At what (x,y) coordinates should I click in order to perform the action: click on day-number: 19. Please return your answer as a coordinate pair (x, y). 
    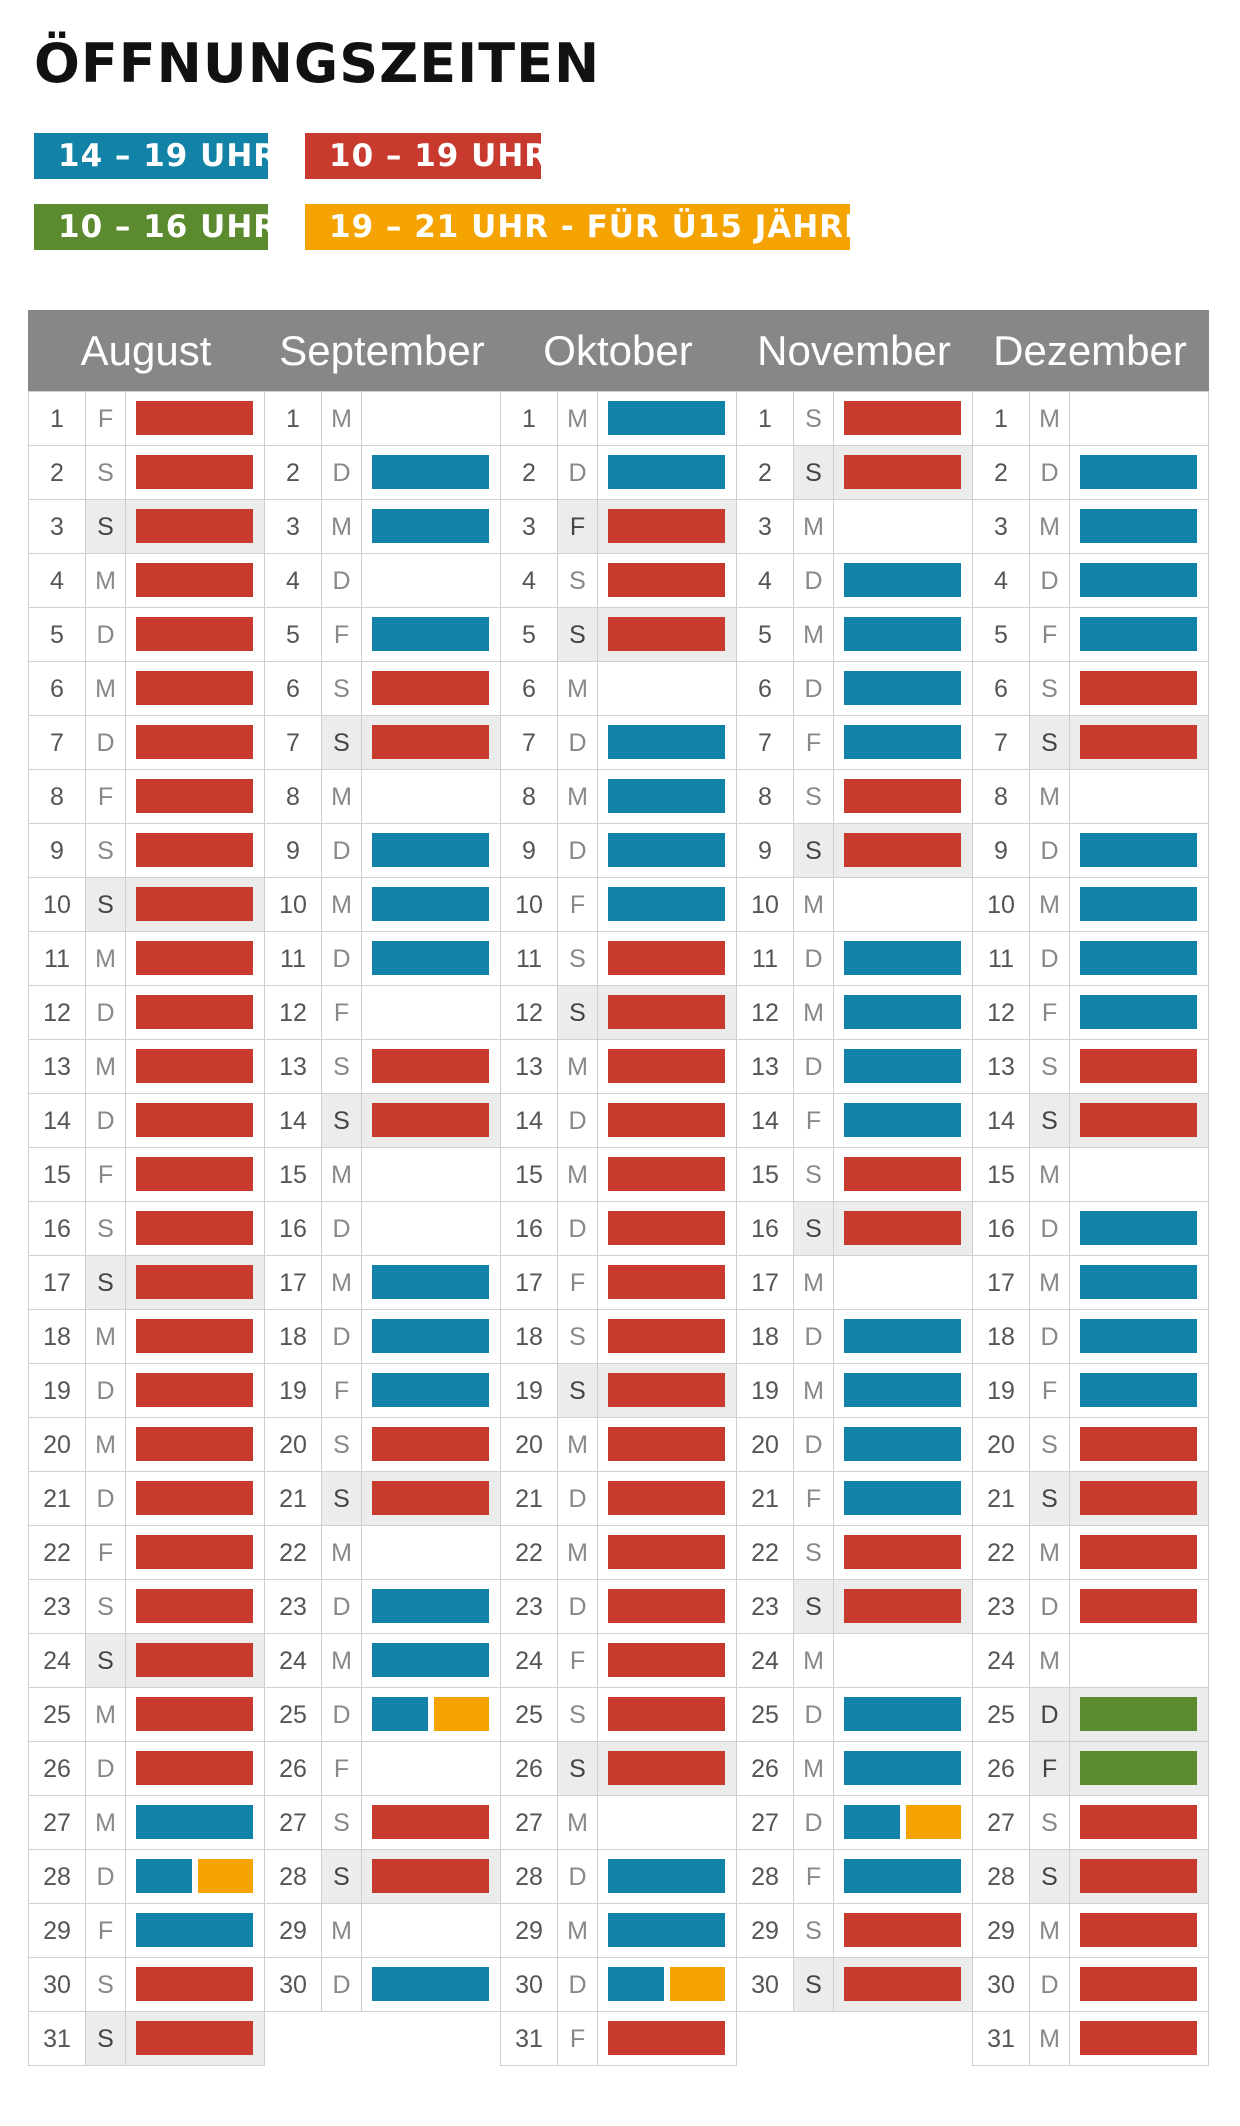
    Looking at the image, I should click on (293, 1390).